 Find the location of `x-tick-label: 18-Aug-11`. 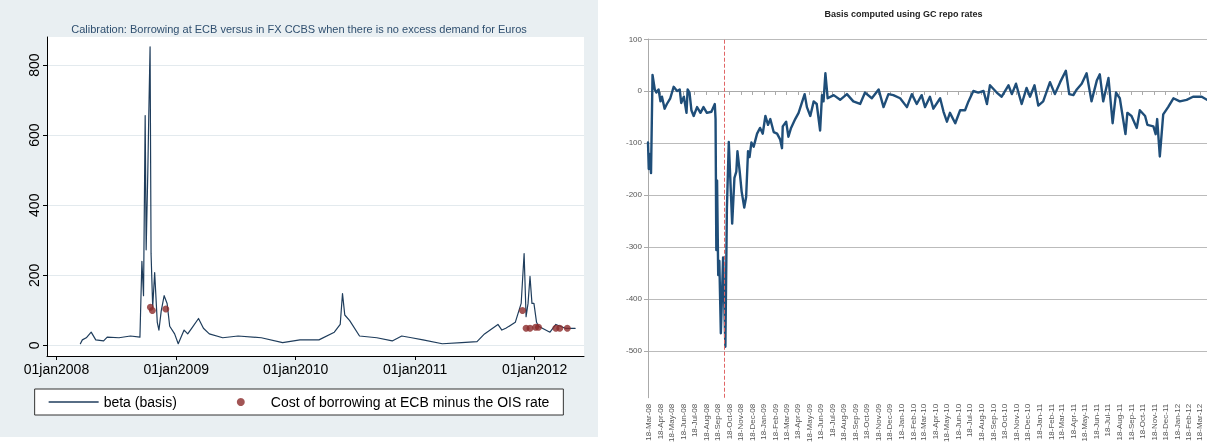

x-tick-label: 18-Aug-11 is located at coordinates (1119, 422).